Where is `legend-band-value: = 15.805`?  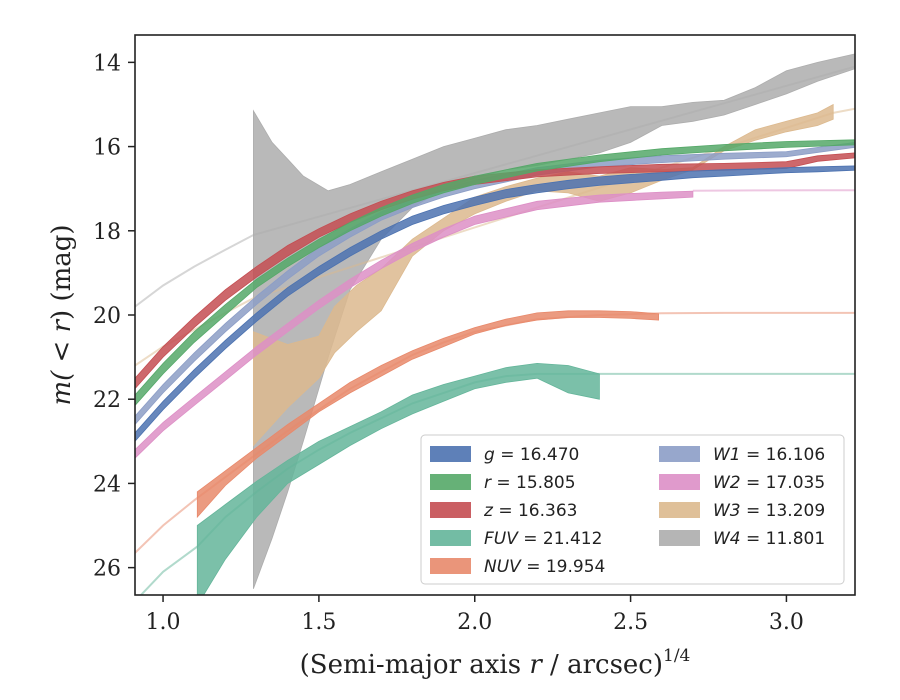 legend-band-value: = 15.805 is located at coordinates (533, 483).